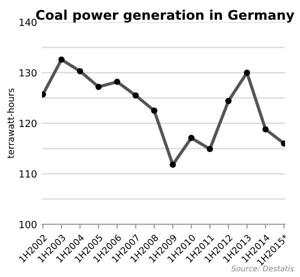  Describe the element at coordinates (28, 224) in the screenshot. I see `y-tick-label: 100` at that location.